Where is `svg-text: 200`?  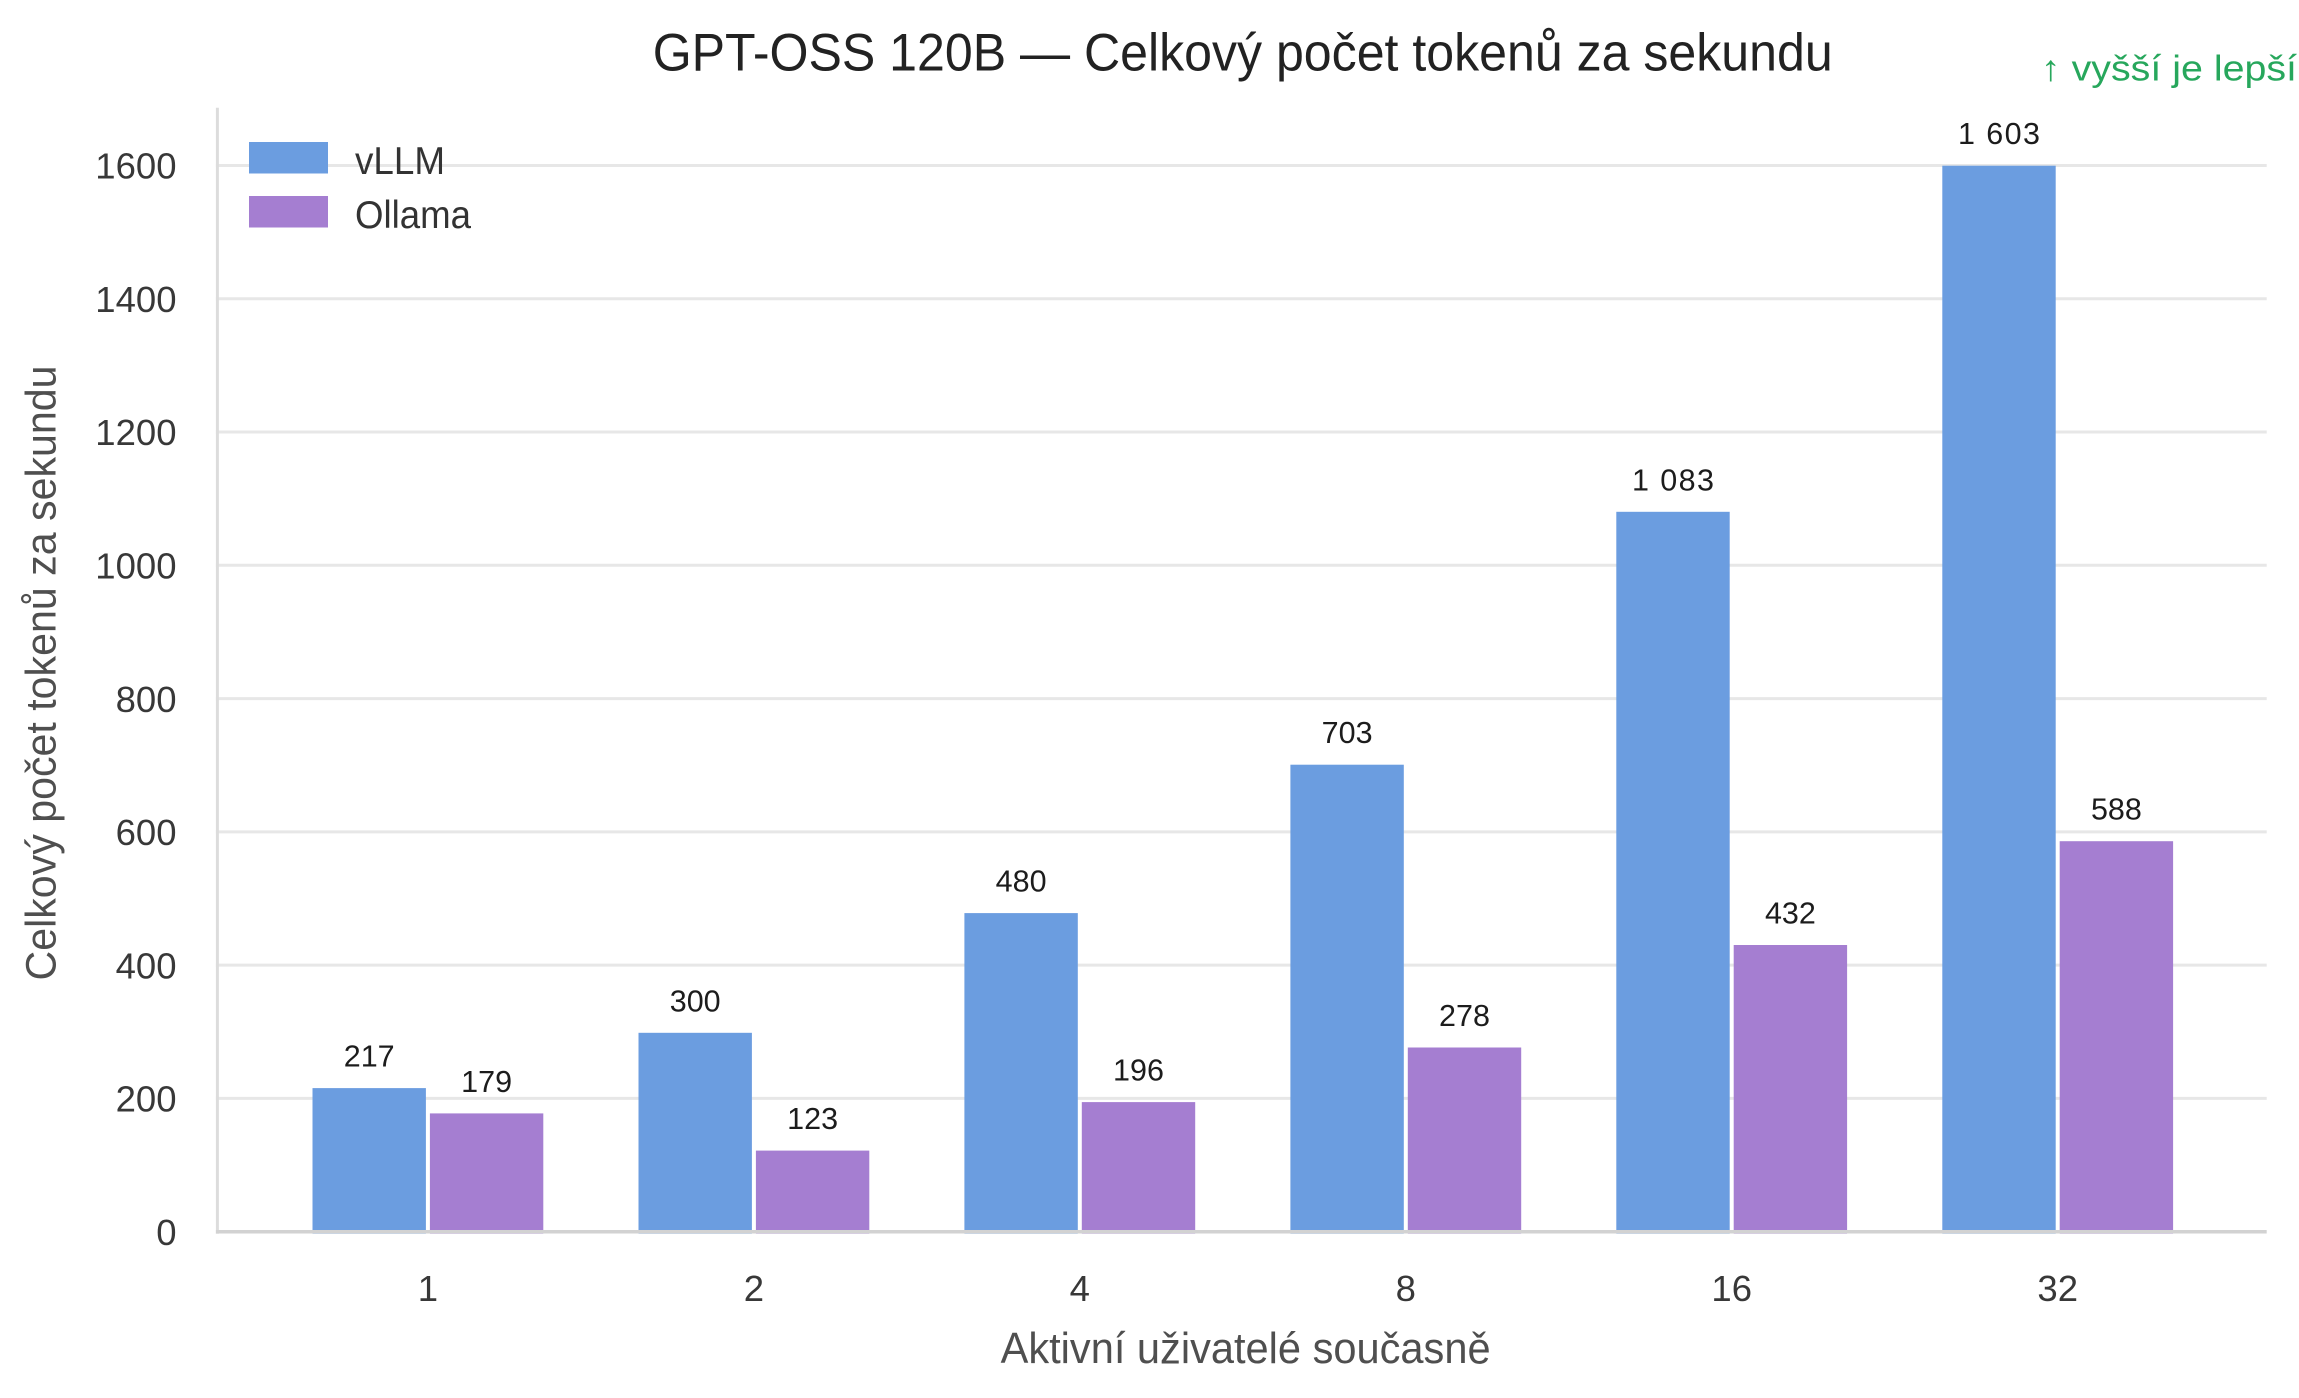
svg-text: 200 is located at coordinates (146, 1099).